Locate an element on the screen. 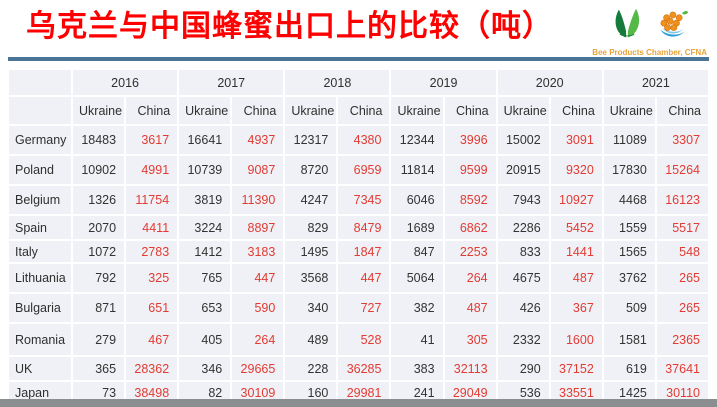 The image size is (717, 407). value-cell: 2365 is located at coordinates (682, 339).